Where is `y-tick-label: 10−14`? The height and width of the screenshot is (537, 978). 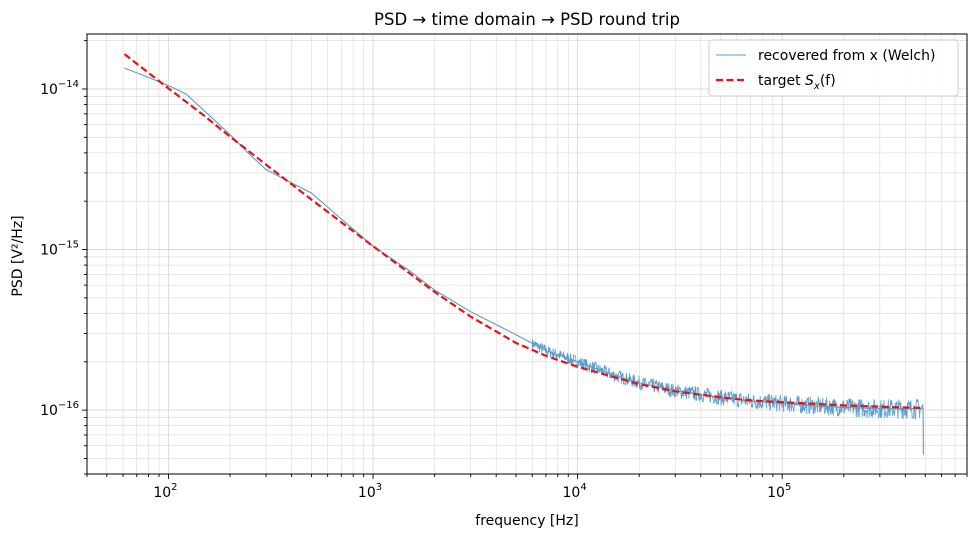 y-tick-label: 10−14 is located at coordinates (59, 88).